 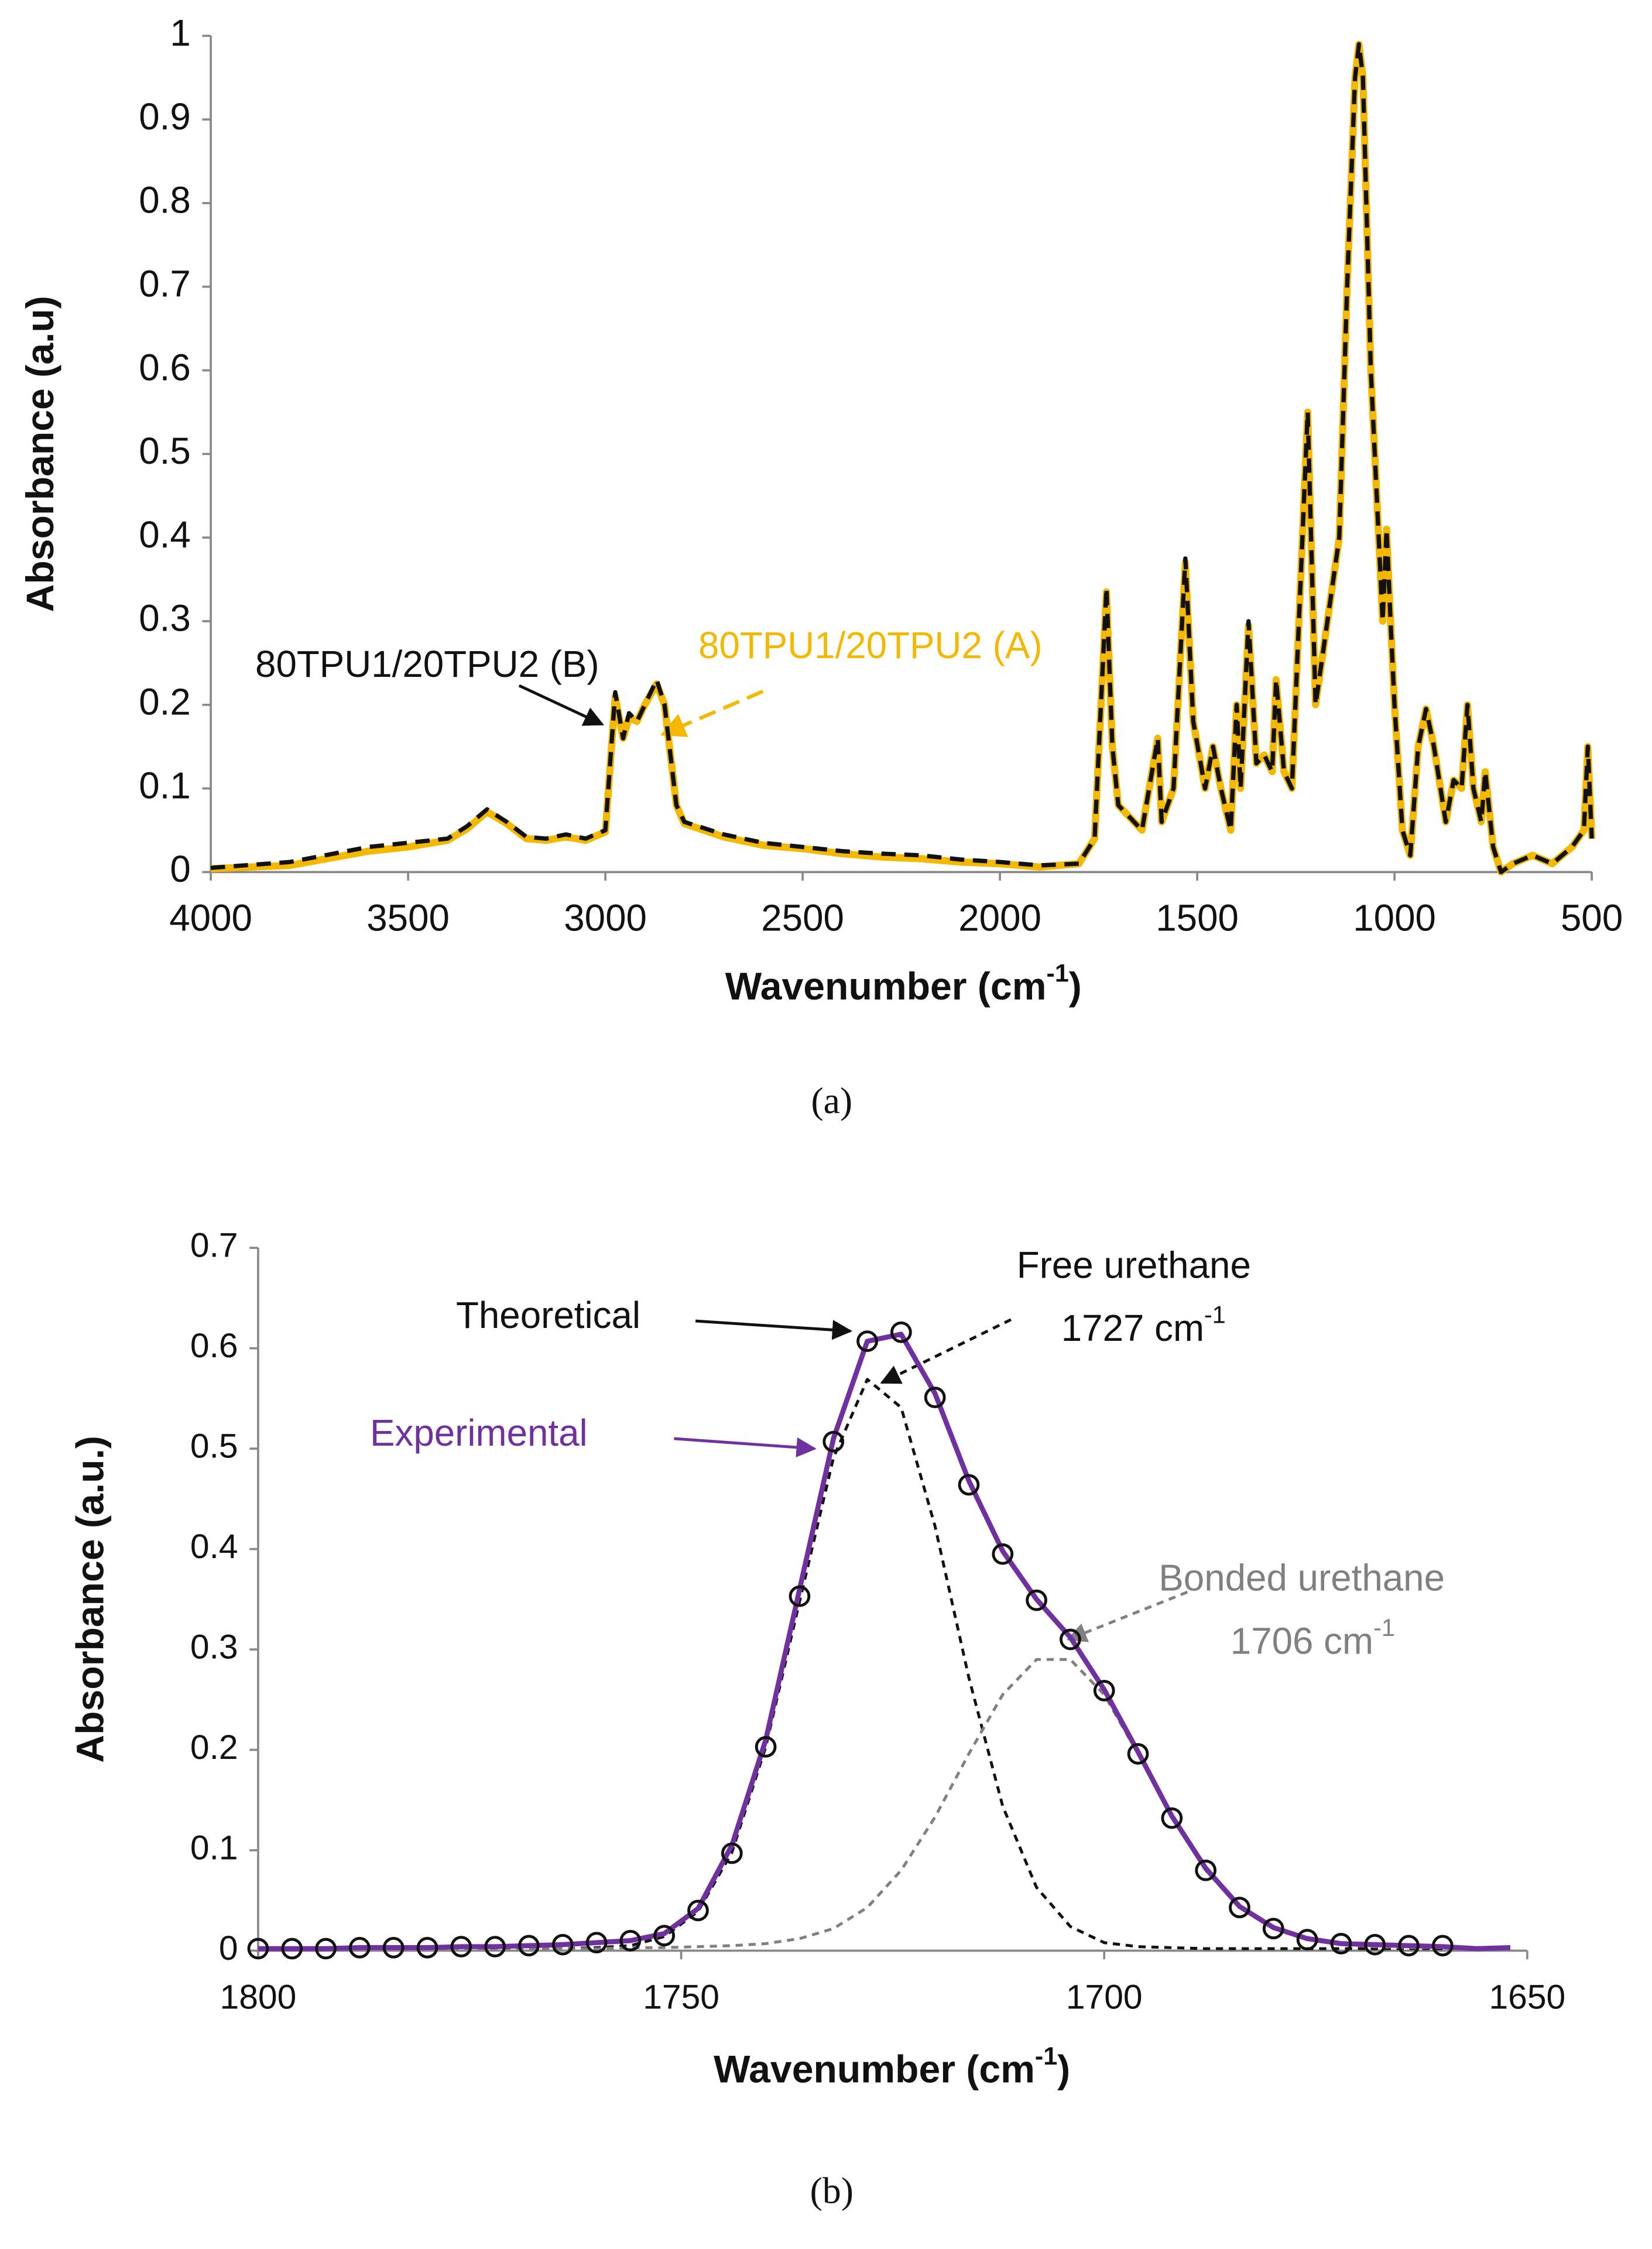 I want to click on x-tick-label: 1800, so click(x=258, y=1997).